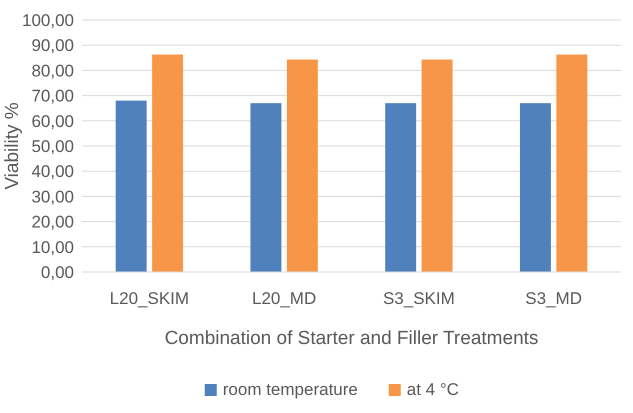 This screenshot has width=633, height=413. I want to click on legend-label: at 4 °C, so click(432, 389).